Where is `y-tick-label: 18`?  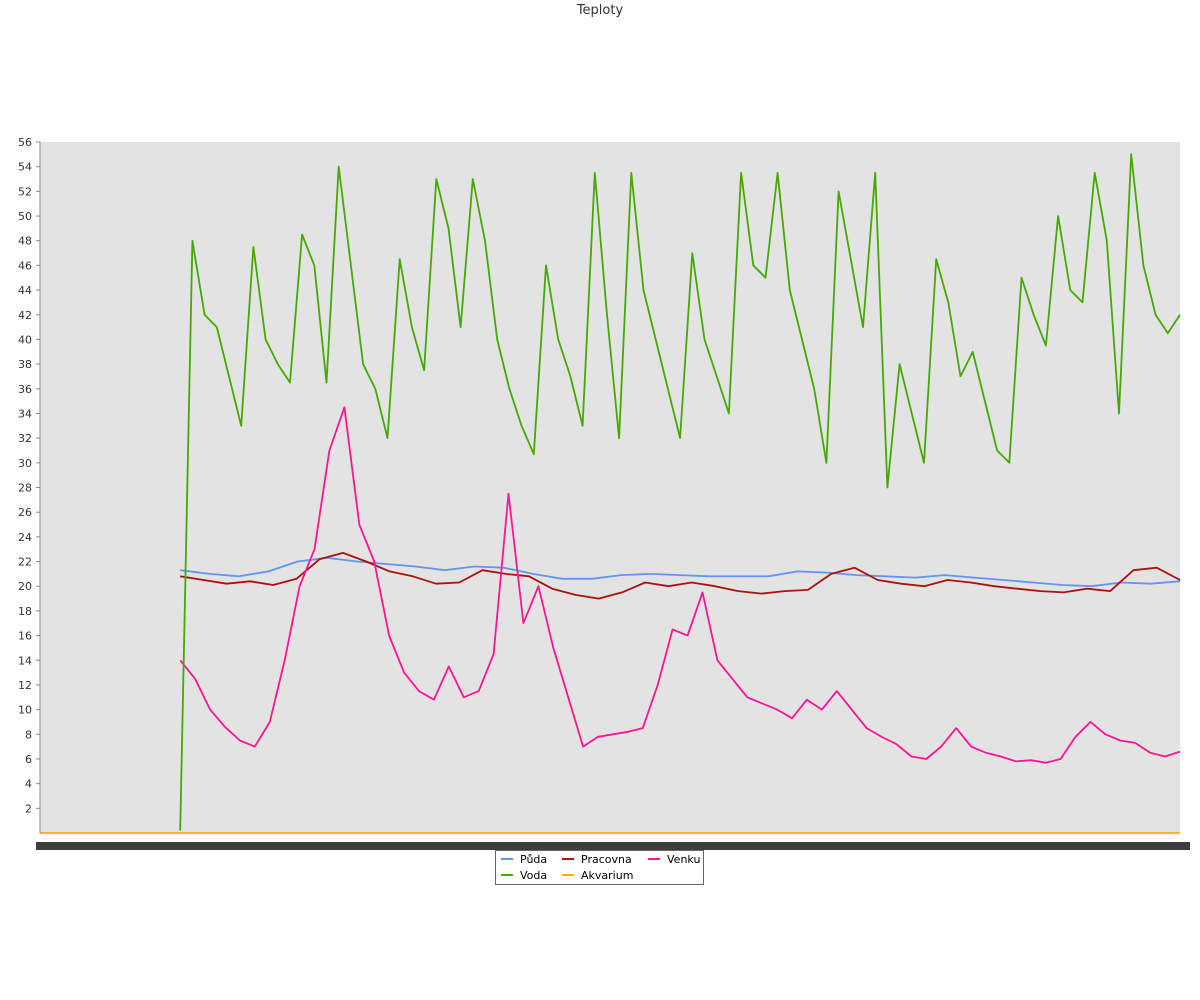 y-tick-label: 18 is located at coordinates (25, 611).